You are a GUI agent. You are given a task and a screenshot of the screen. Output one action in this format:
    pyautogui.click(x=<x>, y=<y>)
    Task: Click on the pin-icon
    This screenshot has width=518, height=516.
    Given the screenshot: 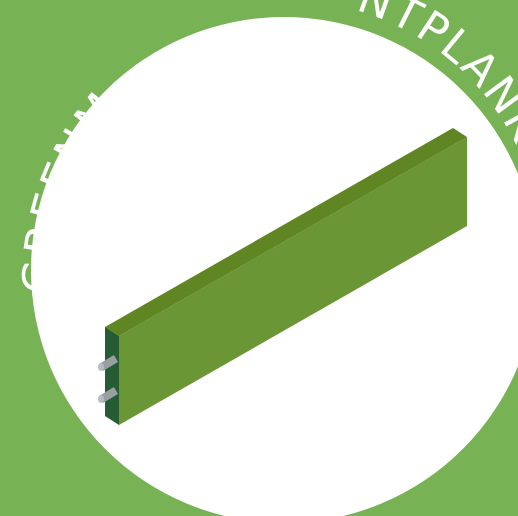 What is the action you would take?
    pyautogui.click(x=108, y=379)
    